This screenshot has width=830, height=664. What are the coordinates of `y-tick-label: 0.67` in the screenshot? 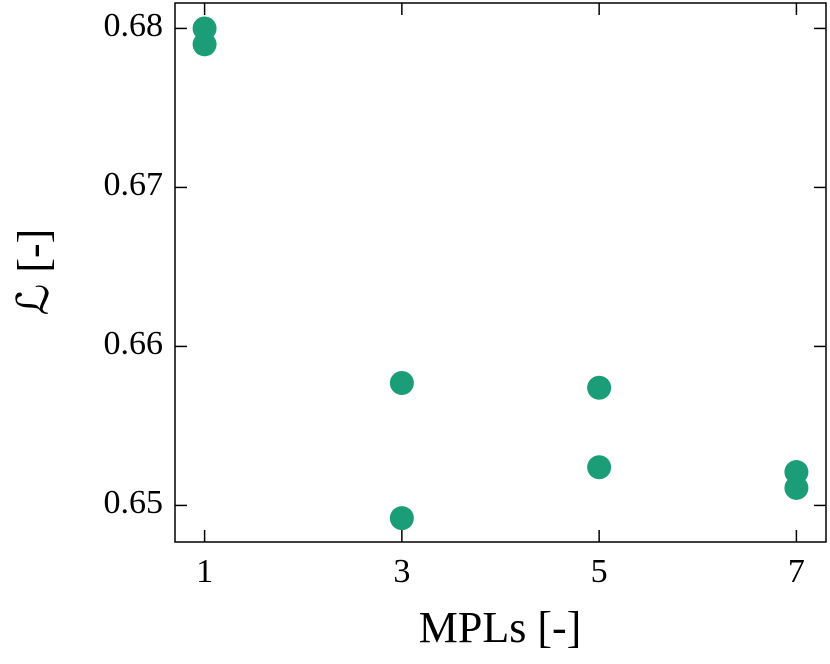 It's located at (134, 184).